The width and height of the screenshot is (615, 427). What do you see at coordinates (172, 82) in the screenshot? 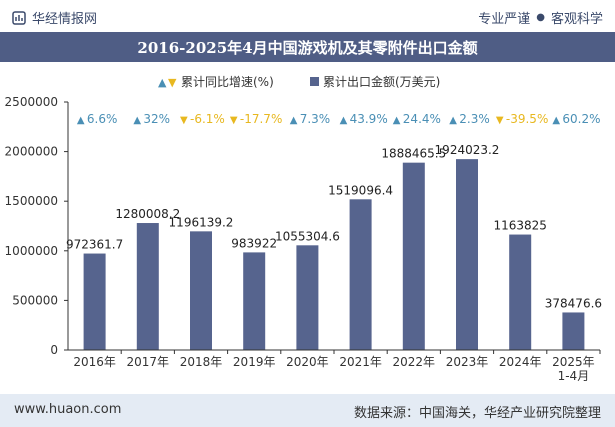
I see `legend-down-icon: ▼` at bounding box center [172, 82].